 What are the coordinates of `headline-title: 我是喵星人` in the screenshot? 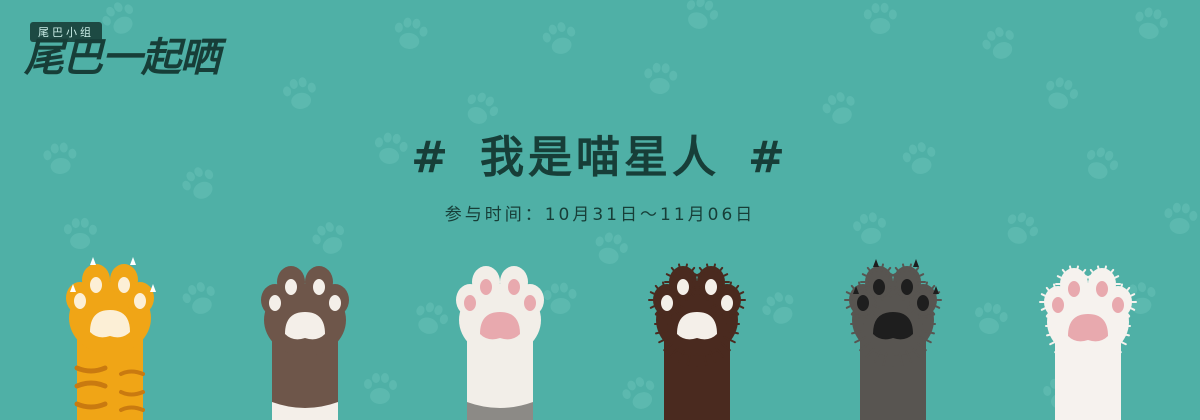 It's located at (600, 157).